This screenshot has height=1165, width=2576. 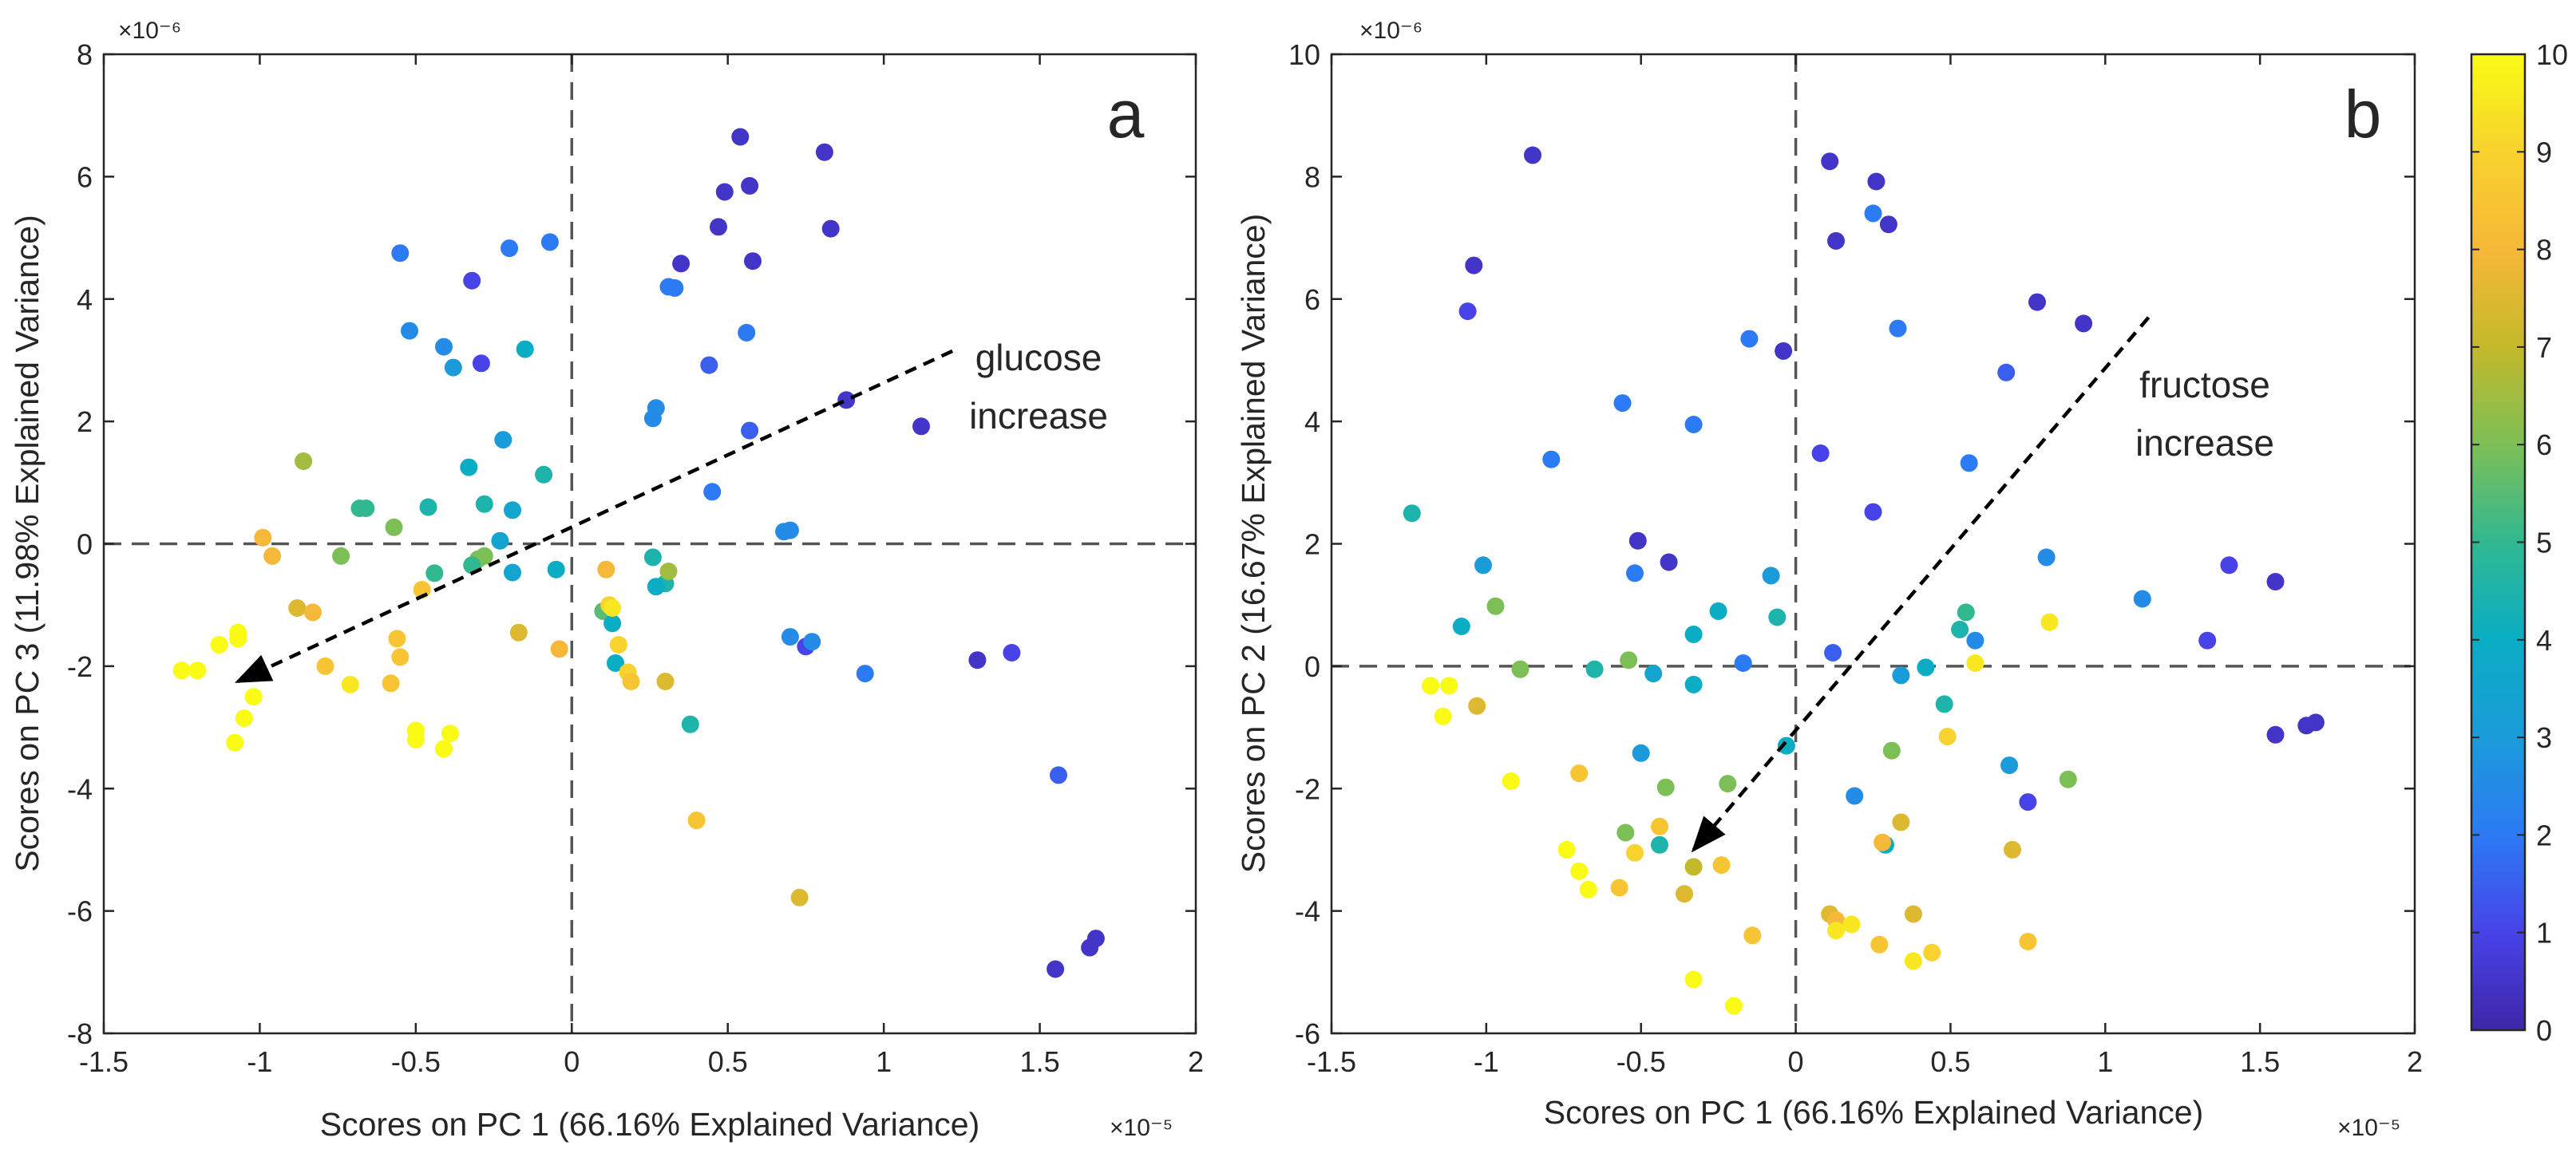 What do you see at coordinates (2364, 114) in the screenshot?
I see `panel-label: b` at bounding box center [2364, 114].